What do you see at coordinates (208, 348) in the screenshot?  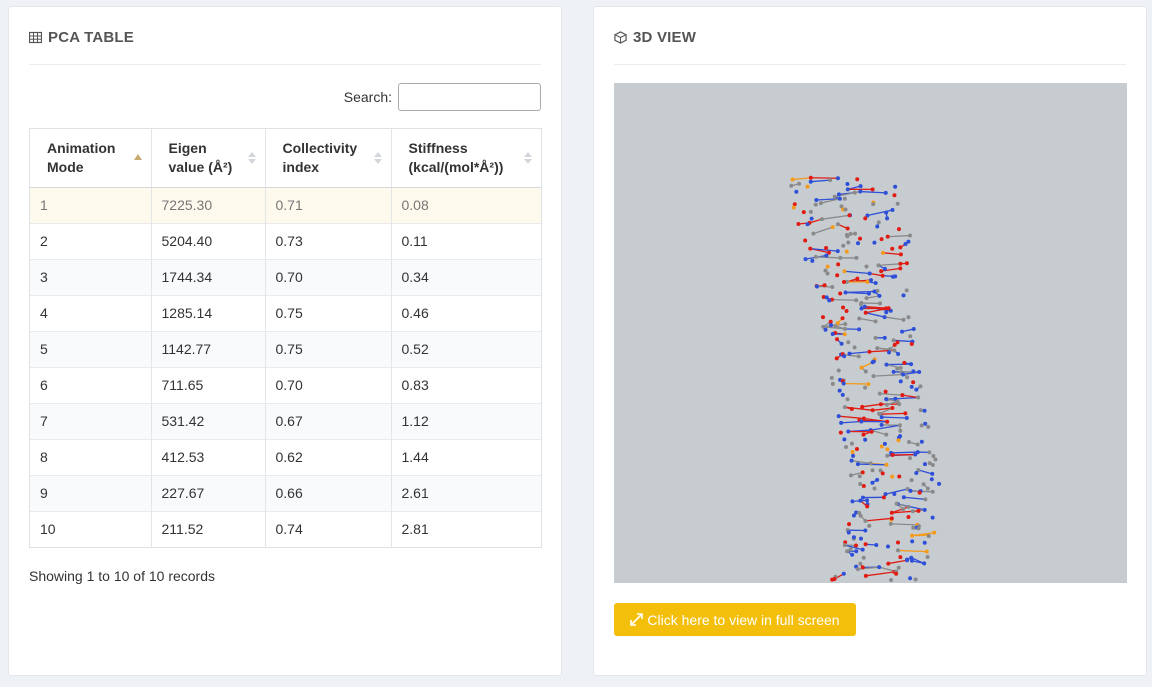 I see `table-cell: 1142.77` at bounding box center [208, 348].